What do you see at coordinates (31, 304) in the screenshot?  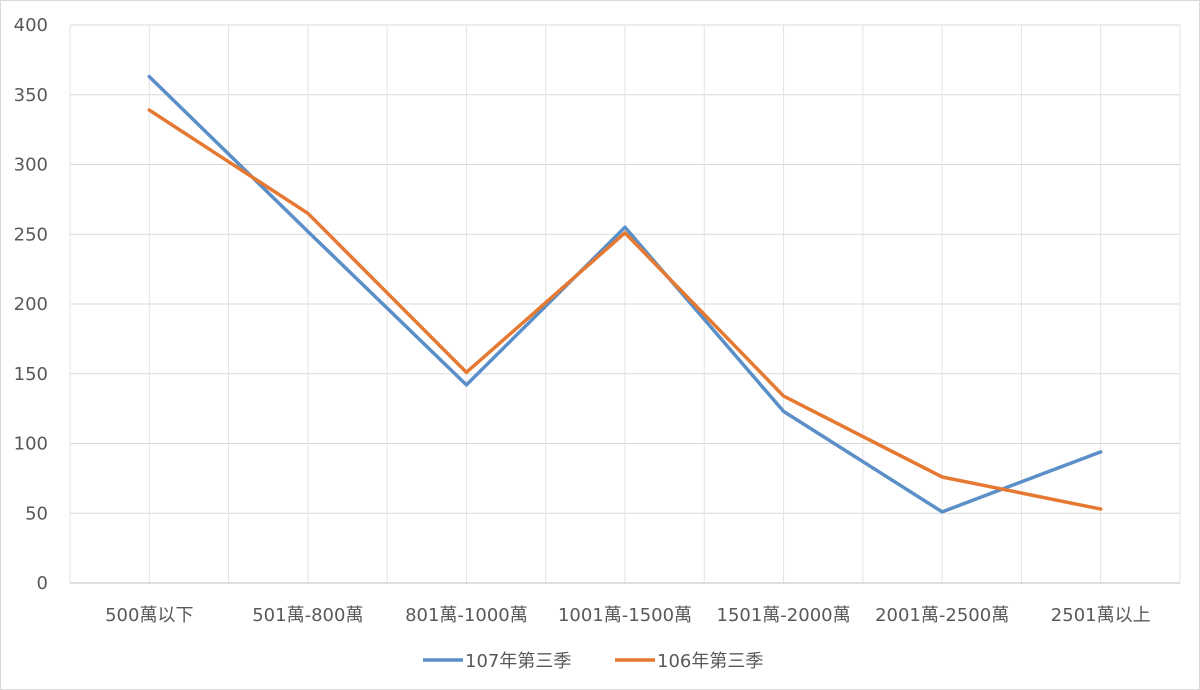 I see `y-tick-label: 200` at bounding box center [31, 304].